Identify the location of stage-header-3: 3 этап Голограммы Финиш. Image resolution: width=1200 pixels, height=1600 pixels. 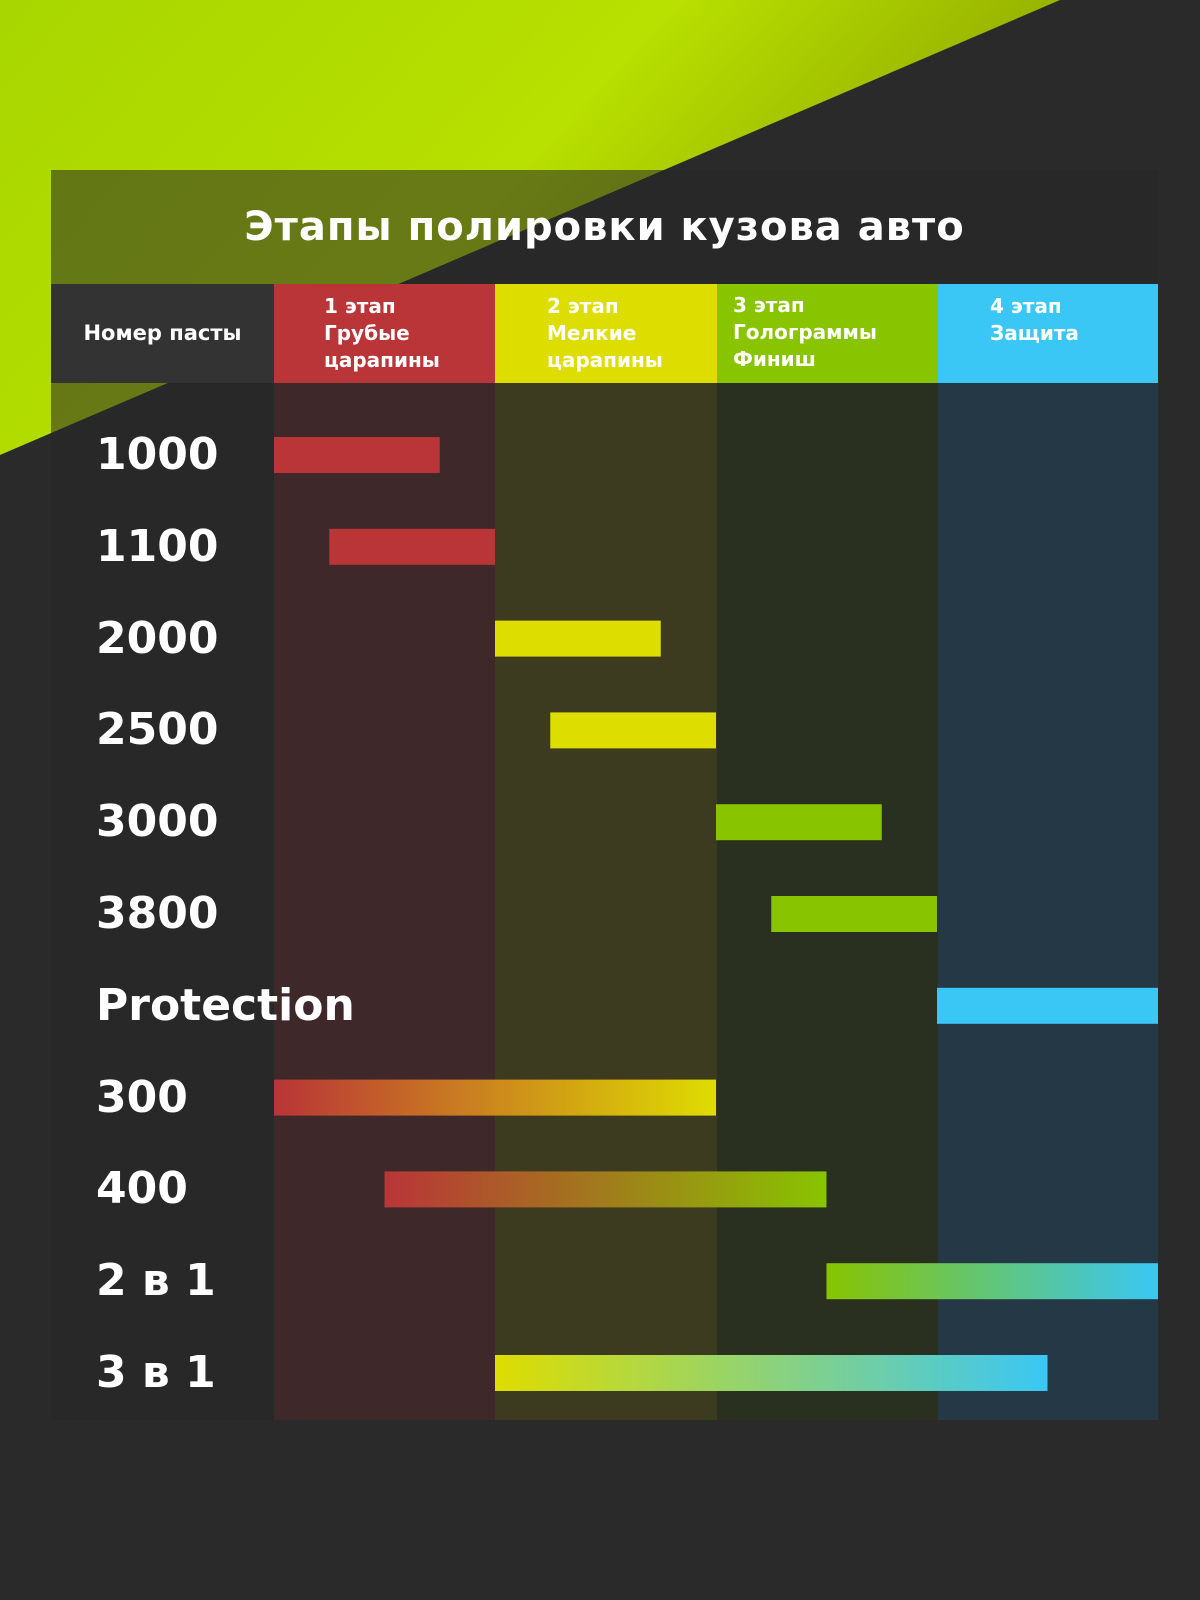
(827, 333).